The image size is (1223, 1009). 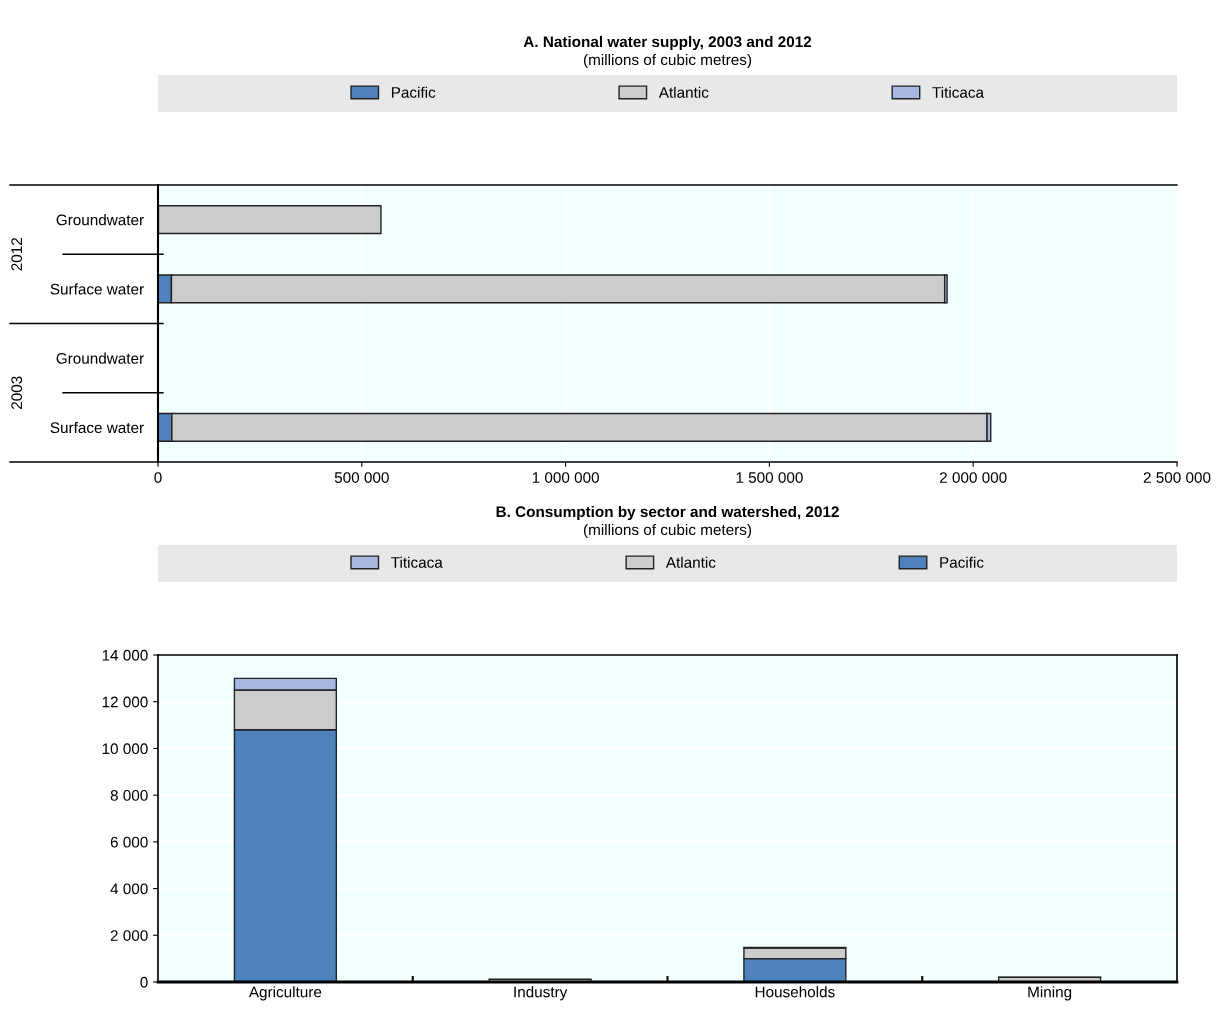 What do you see at coordinates (769, 477) in the screenshot?
I see `x-tick-label: 1 500 000` at bounding box center [769, 477].